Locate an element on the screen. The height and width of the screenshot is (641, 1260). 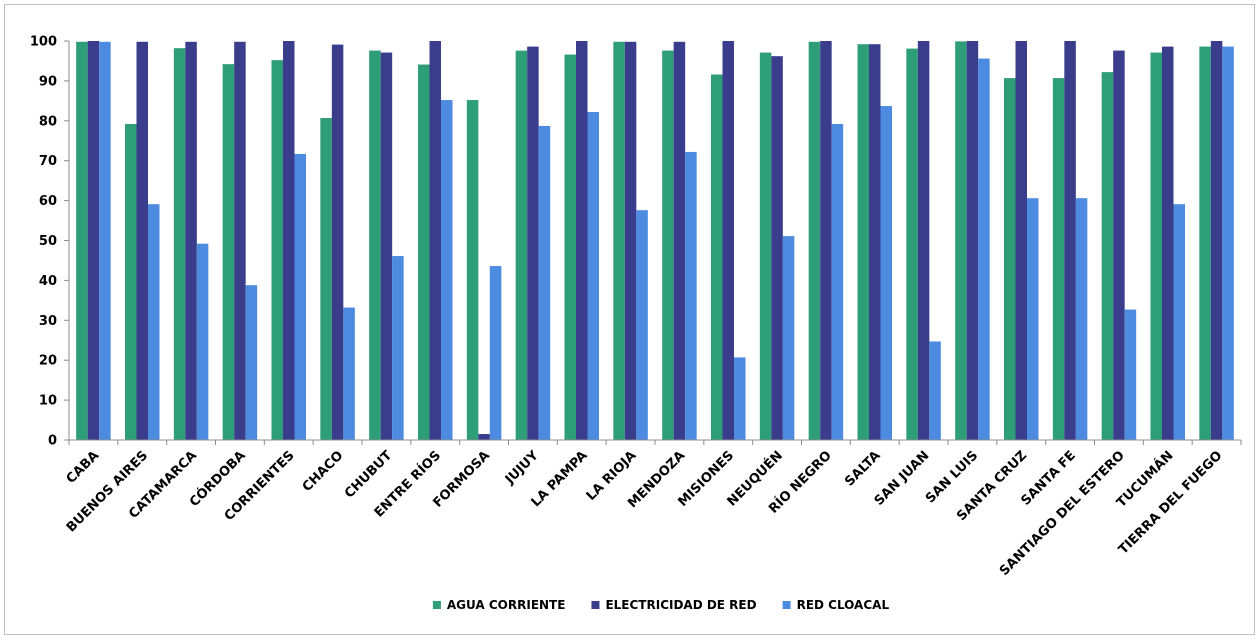
legend-label: ELECTRICIDAD DE RED is located at coordinates (680, 605).